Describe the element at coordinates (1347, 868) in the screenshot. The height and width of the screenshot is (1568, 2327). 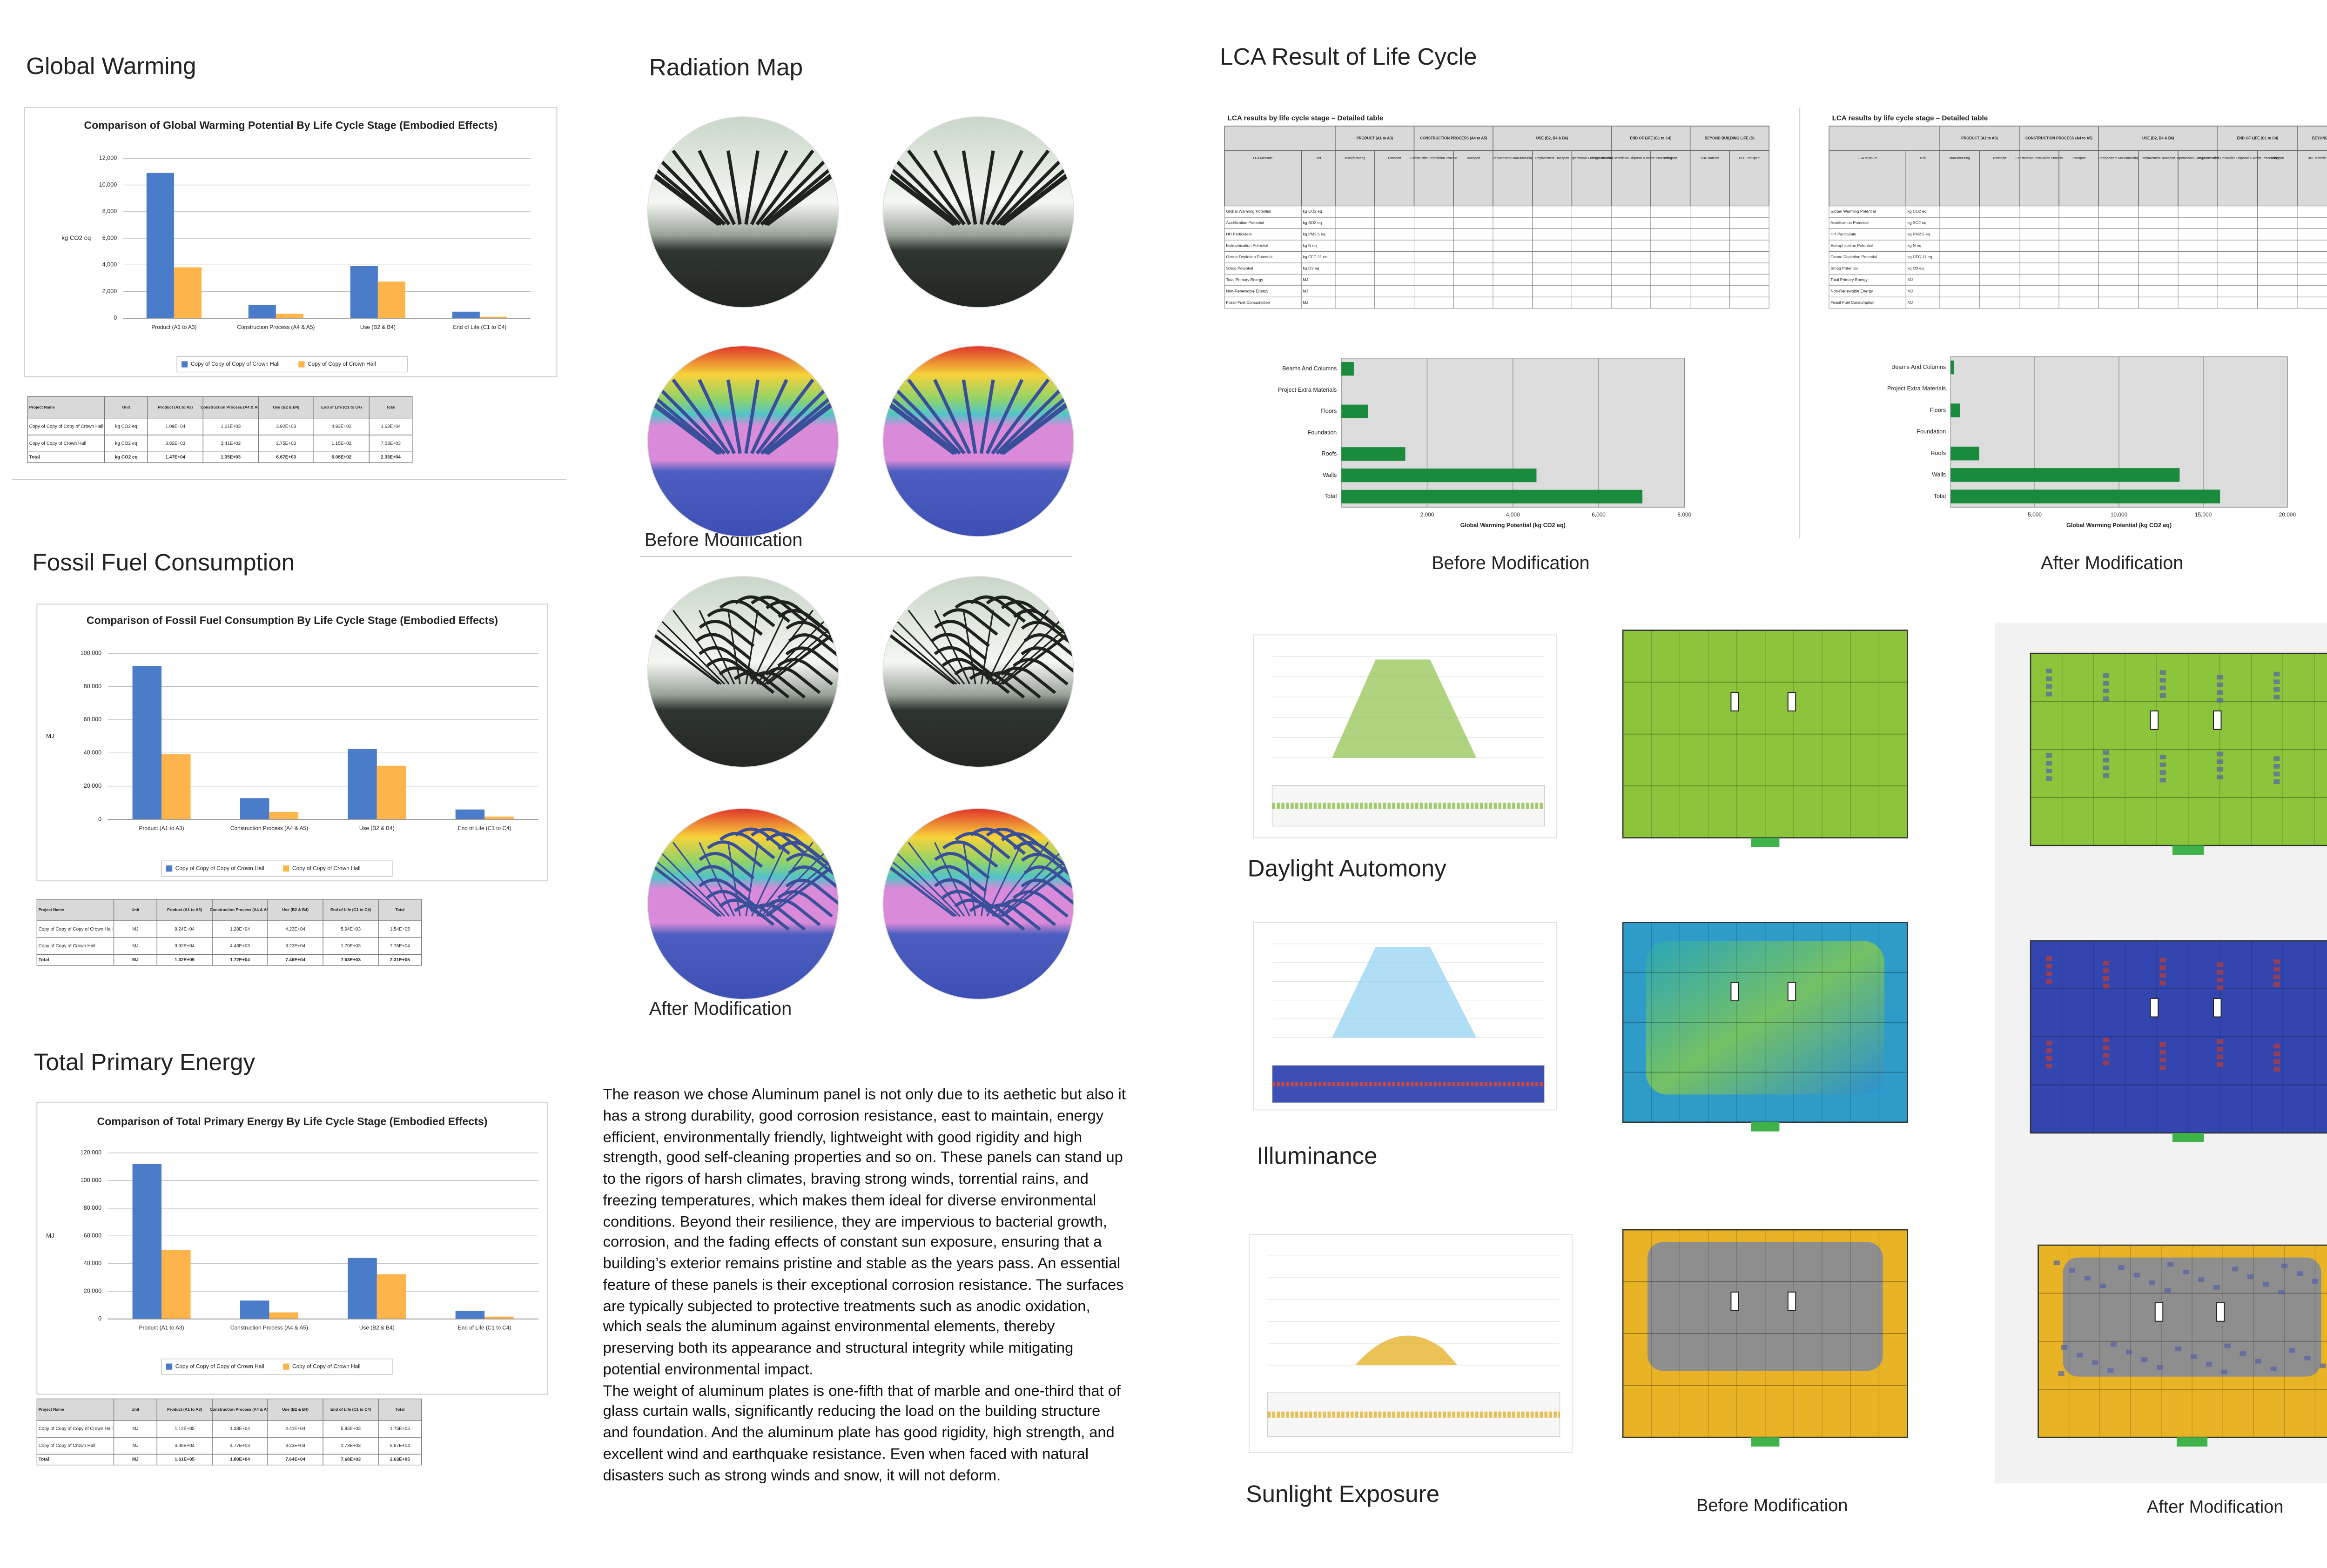
I see `section-heading: Daylight Automony` at that location.